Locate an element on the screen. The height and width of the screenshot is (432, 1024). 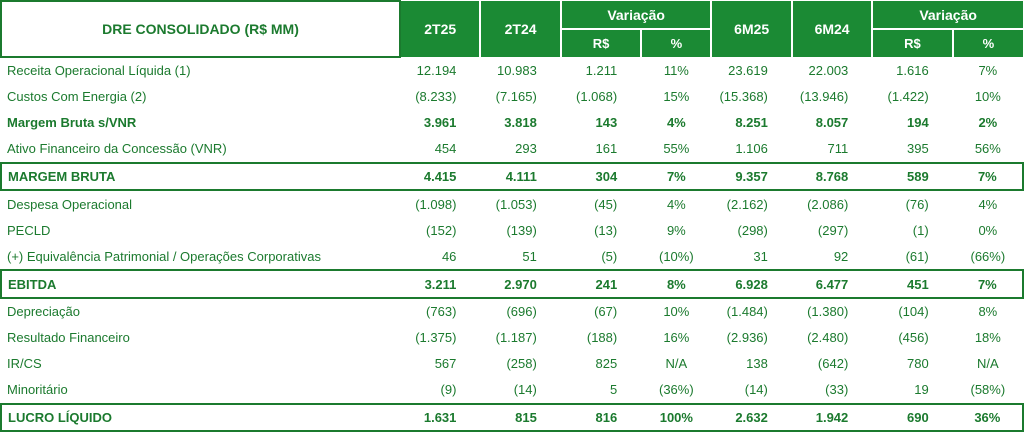
value-6m24: 711 is located at coordinates (838, 149).